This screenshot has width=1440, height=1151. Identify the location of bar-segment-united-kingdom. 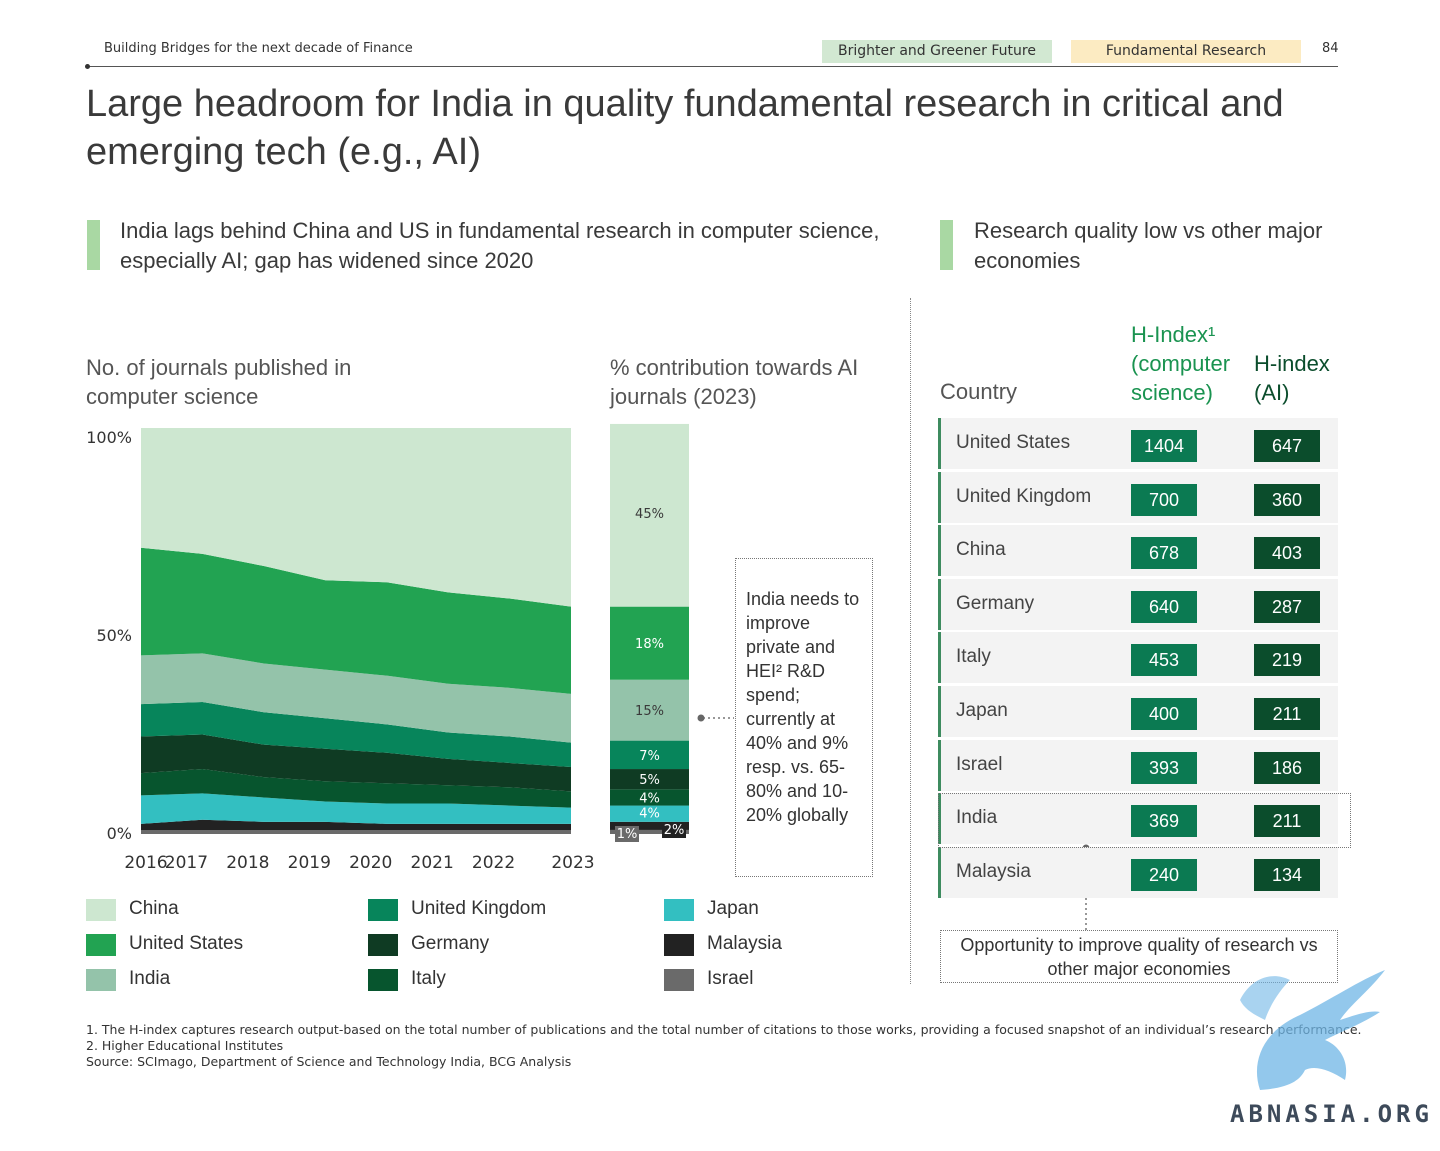
(649, 755).